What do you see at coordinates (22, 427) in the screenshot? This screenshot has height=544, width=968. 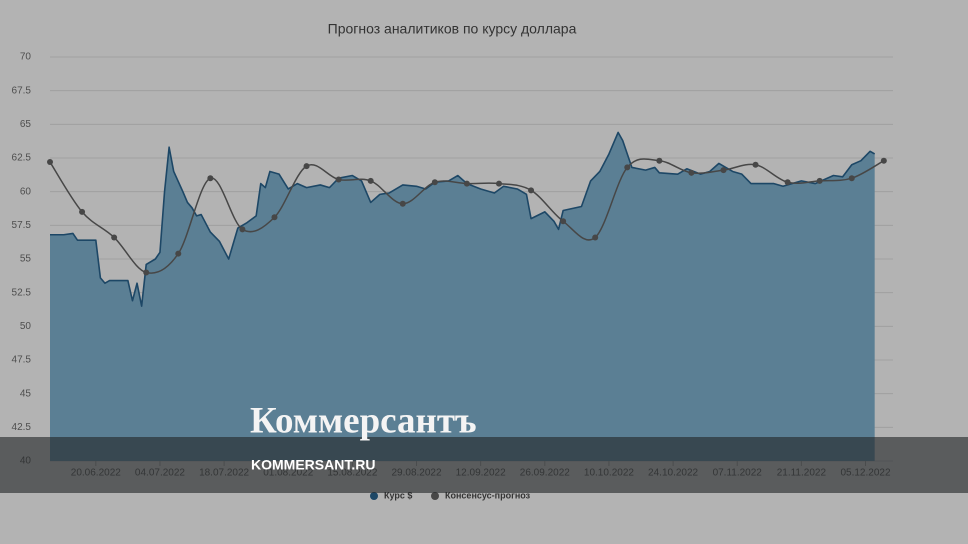 I see `y-tick-label: 42.5` at bounding box center [22, 427].